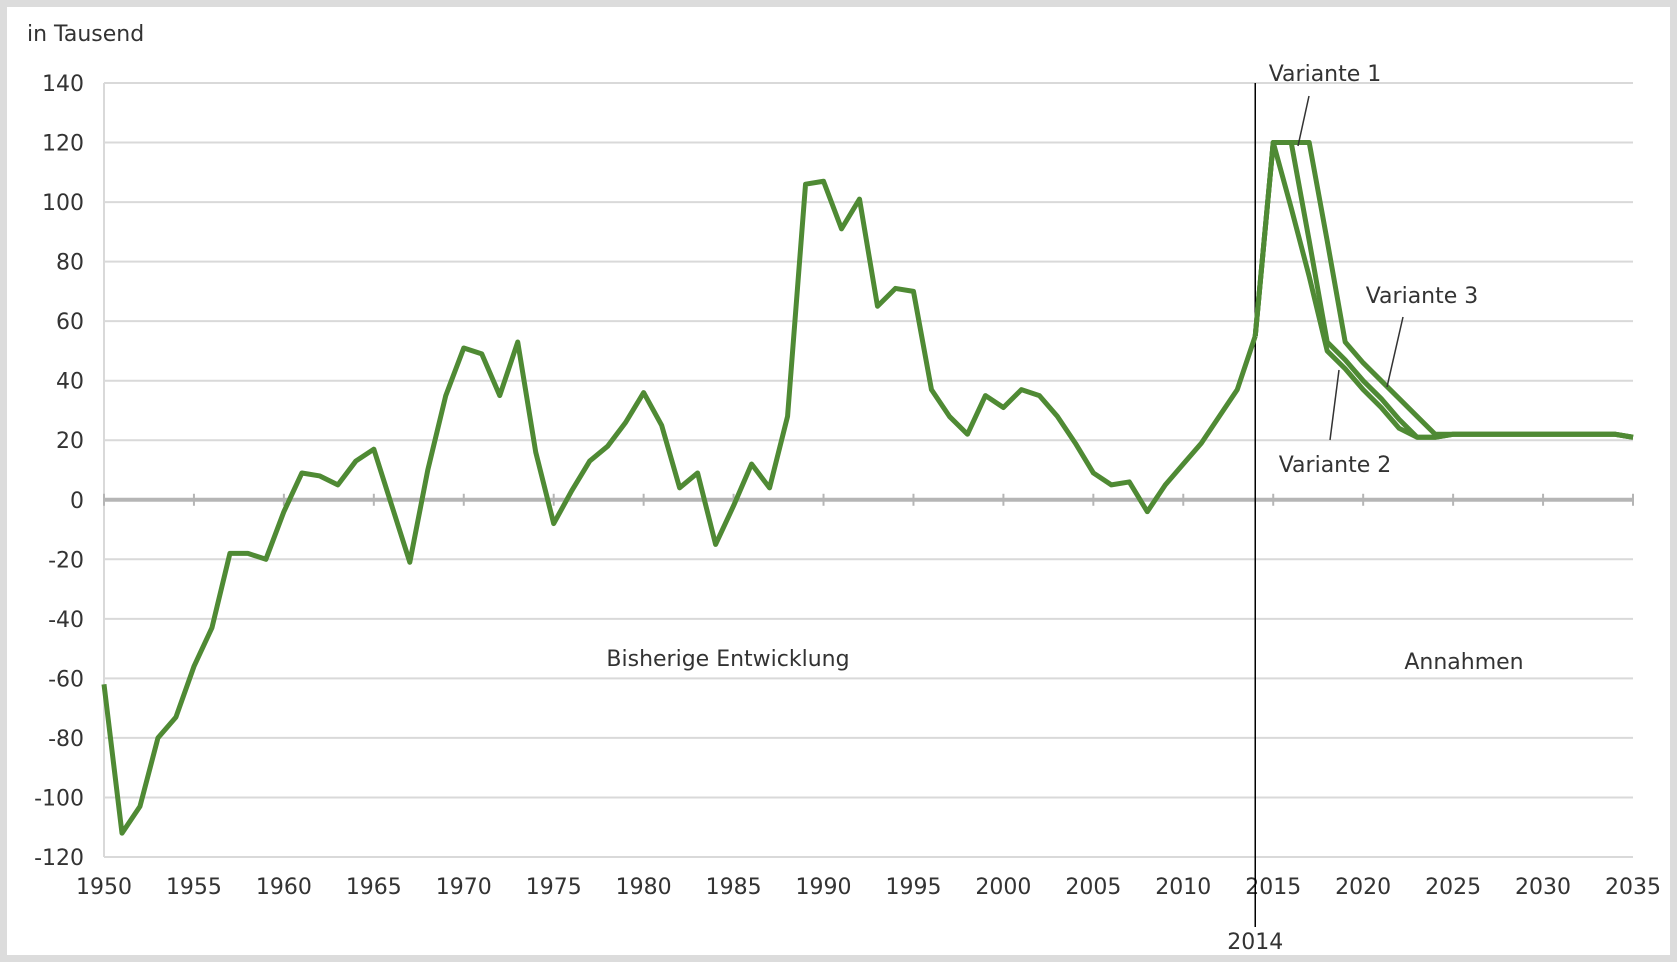 This screenshot has width=1677, height=962. I want to click on x-tick-label: 1985, so click(734, 887).